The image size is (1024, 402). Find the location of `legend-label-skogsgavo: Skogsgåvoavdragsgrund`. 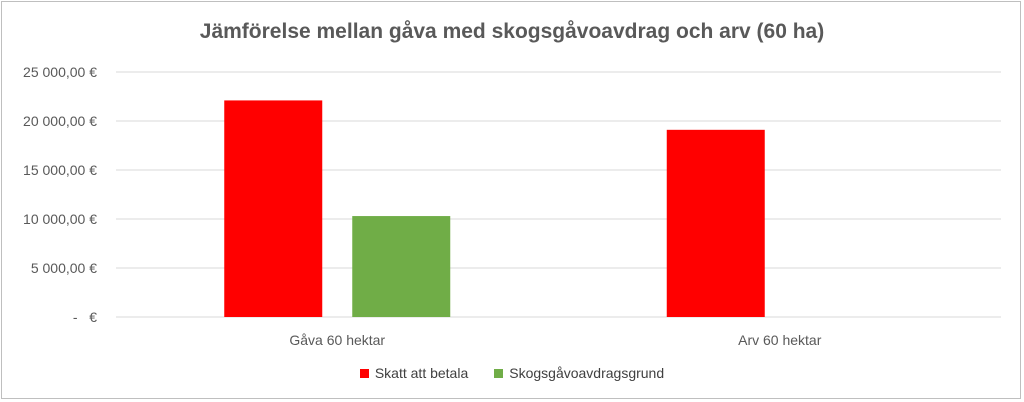

legend-label-skogsgavo: Skogsgåvoavdragsgrund is located at coordinates (587, 373).